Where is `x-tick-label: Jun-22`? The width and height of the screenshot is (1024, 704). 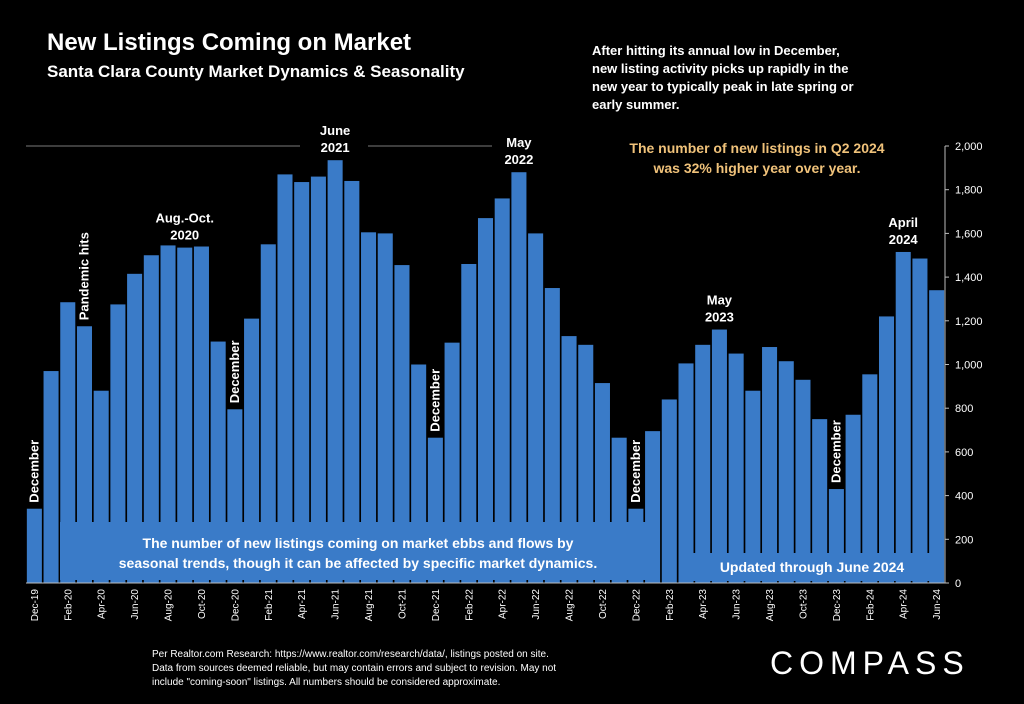 x-tick-label: Jun-22 is located at coordinates (536, 604).